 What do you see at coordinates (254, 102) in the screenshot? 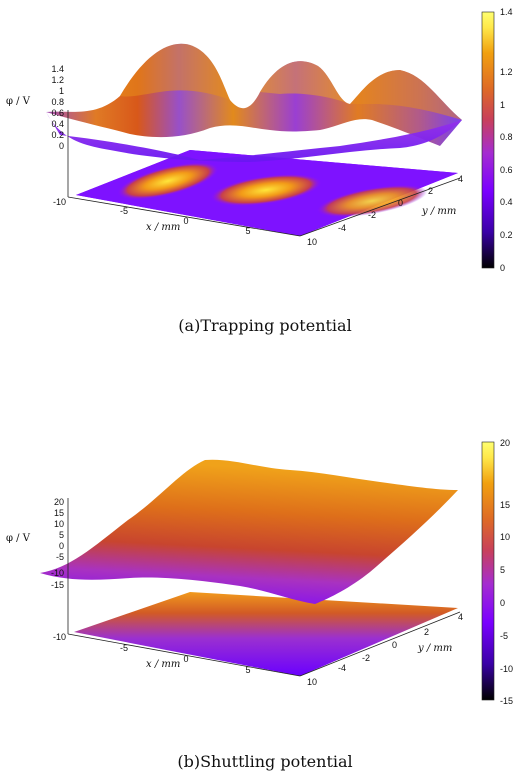
I see `surface-a` at bounding box center [254, 102].